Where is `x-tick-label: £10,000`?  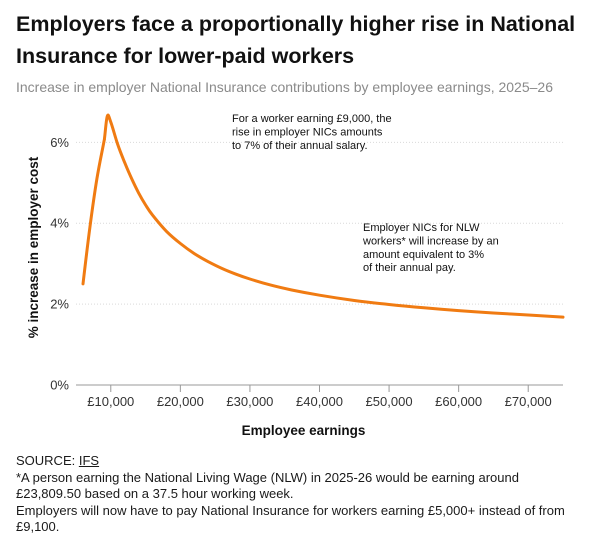 x-tick-label: £10,000 is located at coordinates (110, 401).